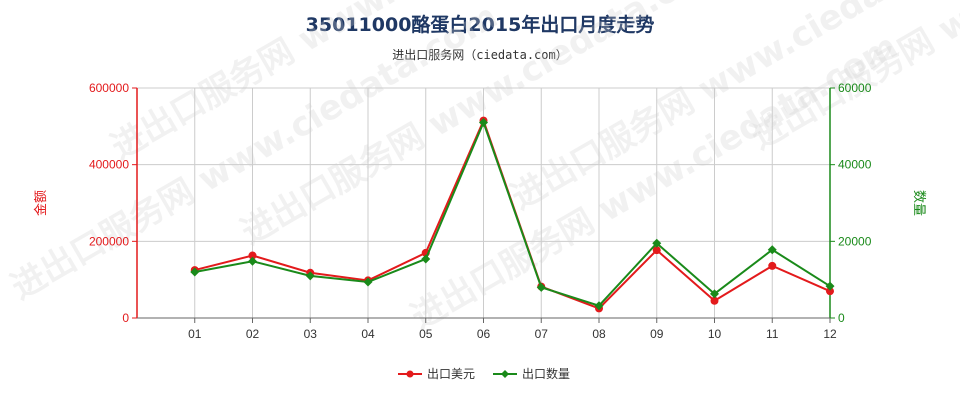 The image size is (960, 400). I want to click on x-axis-tick-label: 01, so click(195, 334).